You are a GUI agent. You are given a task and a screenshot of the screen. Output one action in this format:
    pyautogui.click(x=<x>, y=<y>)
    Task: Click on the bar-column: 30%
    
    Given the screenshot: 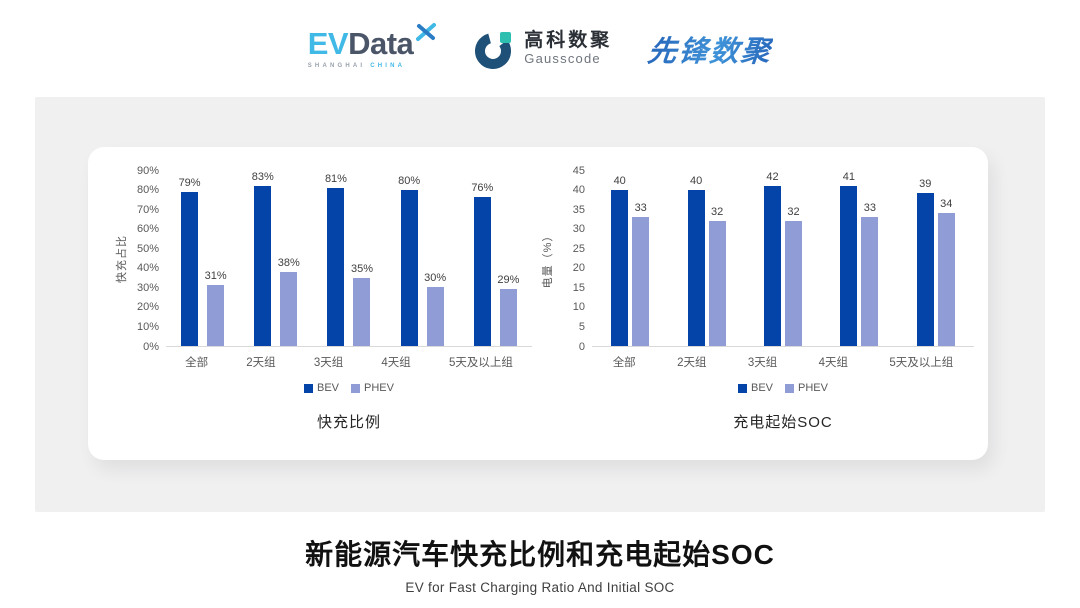 What is the action you would take?
    pyautogui.click(x=435, y=258)
    